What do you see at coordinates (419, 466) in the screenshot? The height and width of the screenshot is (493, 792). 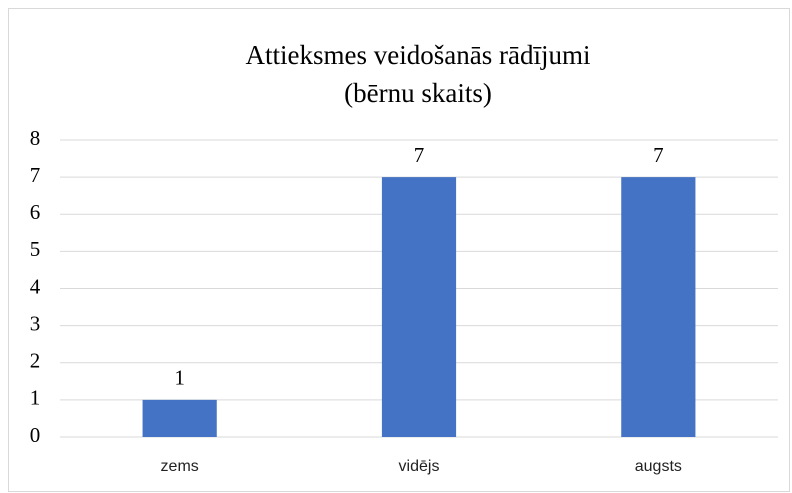 I see `x-tick-label: vidējs` at bounding box center [419, 466].